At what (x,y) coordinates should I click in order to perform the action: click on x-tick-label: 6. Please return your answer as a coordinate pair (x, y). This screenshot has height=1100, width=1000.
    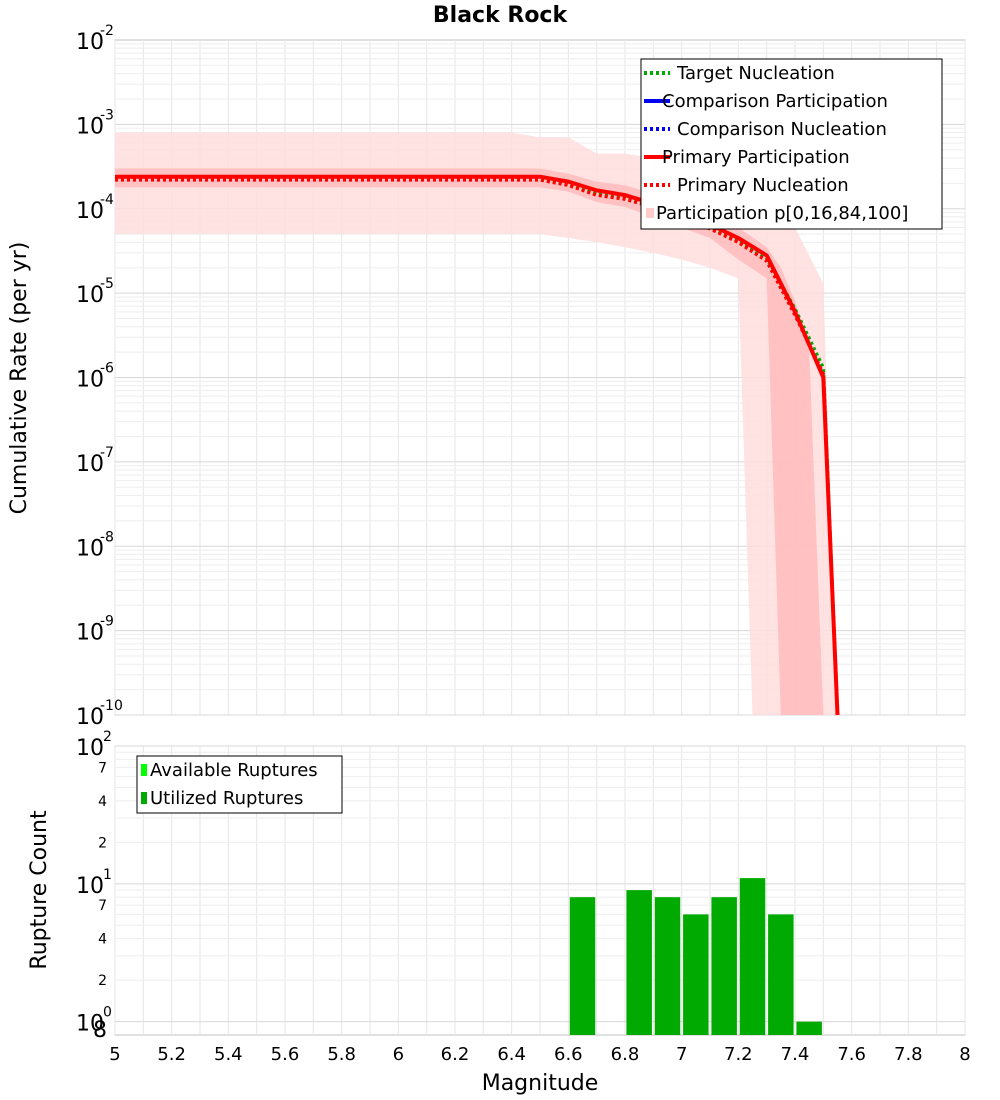
    Looking at the image, I should click on (398, 1054).